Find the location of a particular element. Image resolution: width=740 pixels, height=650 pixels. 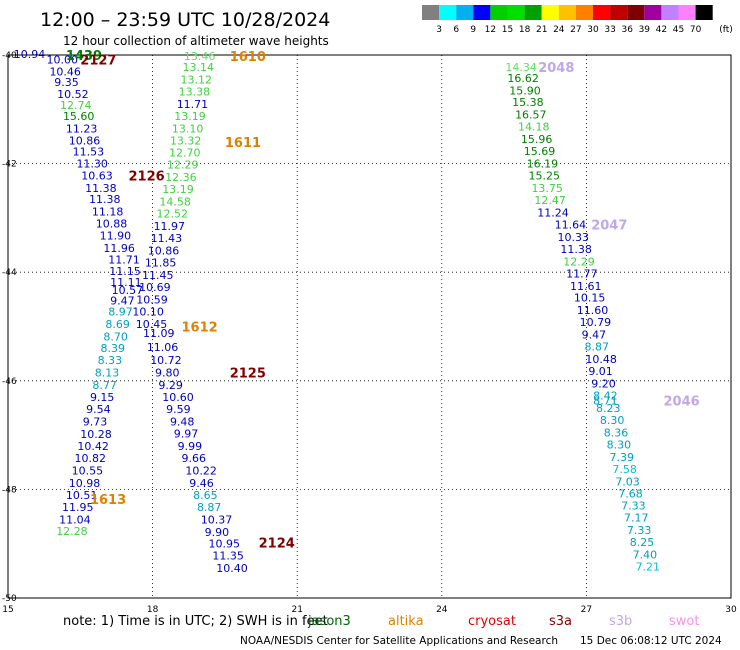

wave-height-value: 9.20 is located at coordinates (603, 384).